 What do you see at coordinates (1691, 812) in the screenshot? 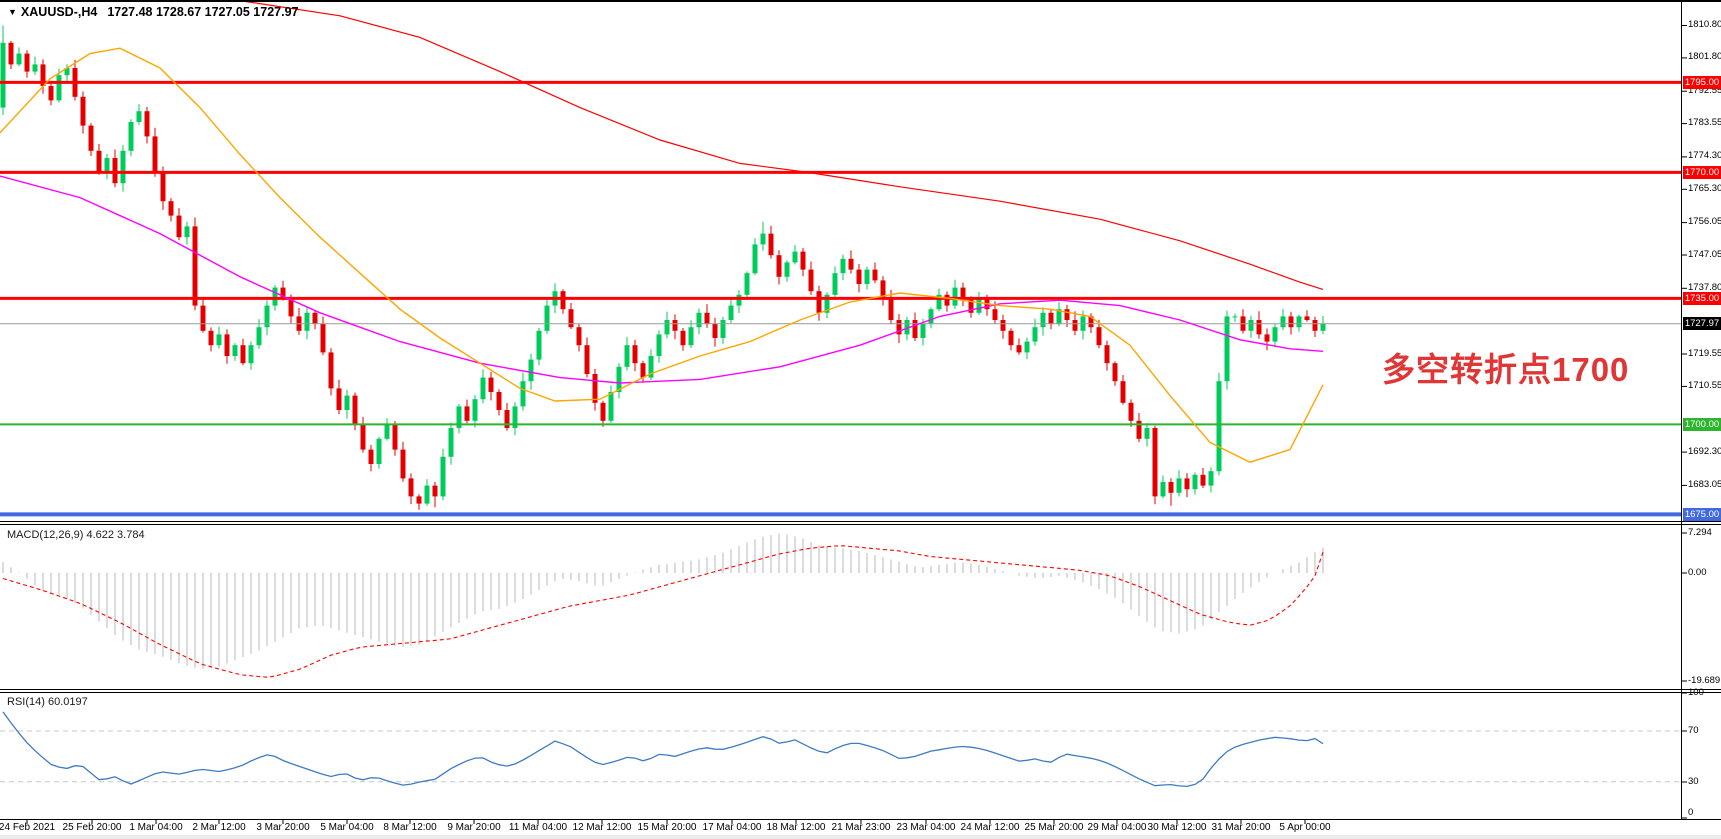
I see `price-axis-label-0: 0` at bounding box center [1691, 812].